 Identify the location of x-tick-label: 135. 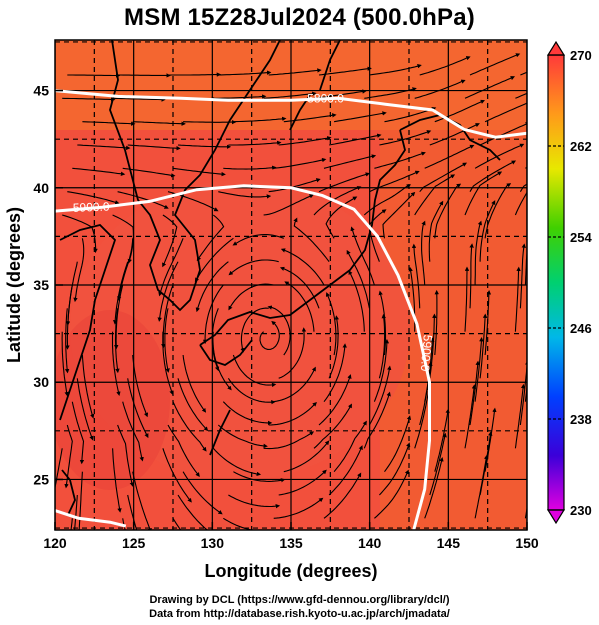
(291, 543).